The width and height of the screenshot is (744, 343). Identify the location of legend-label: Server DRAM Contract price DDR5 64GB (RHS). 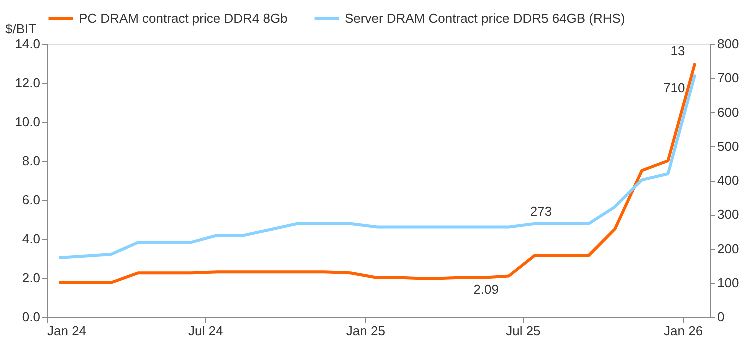
(485, 18).